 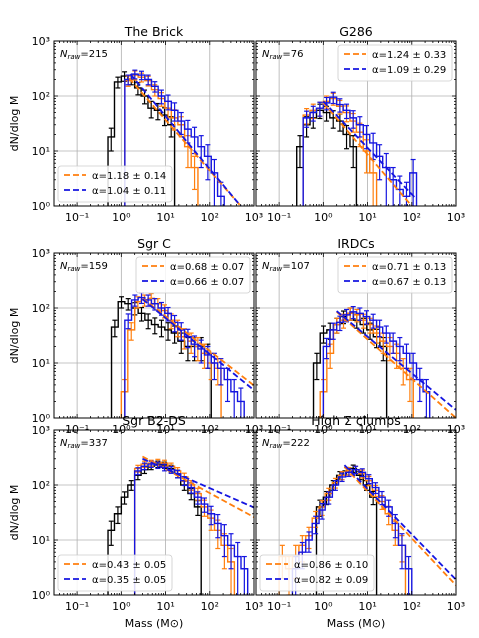 I want to click on panel-title: IRDCs, so click(x=355, y=243).